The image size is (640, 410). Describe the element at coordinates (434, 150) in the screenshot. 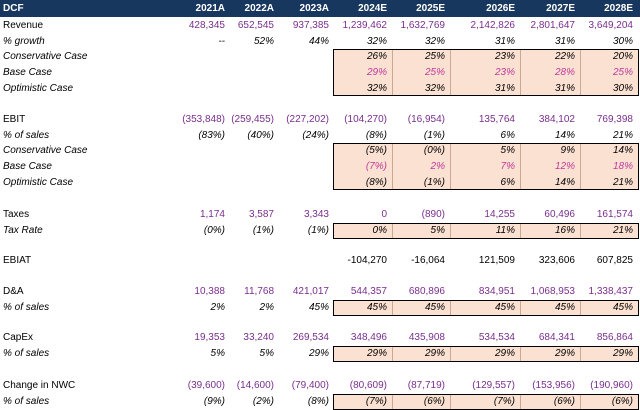

I see `cell-conservative-case-2025E: (0%)` at that location.